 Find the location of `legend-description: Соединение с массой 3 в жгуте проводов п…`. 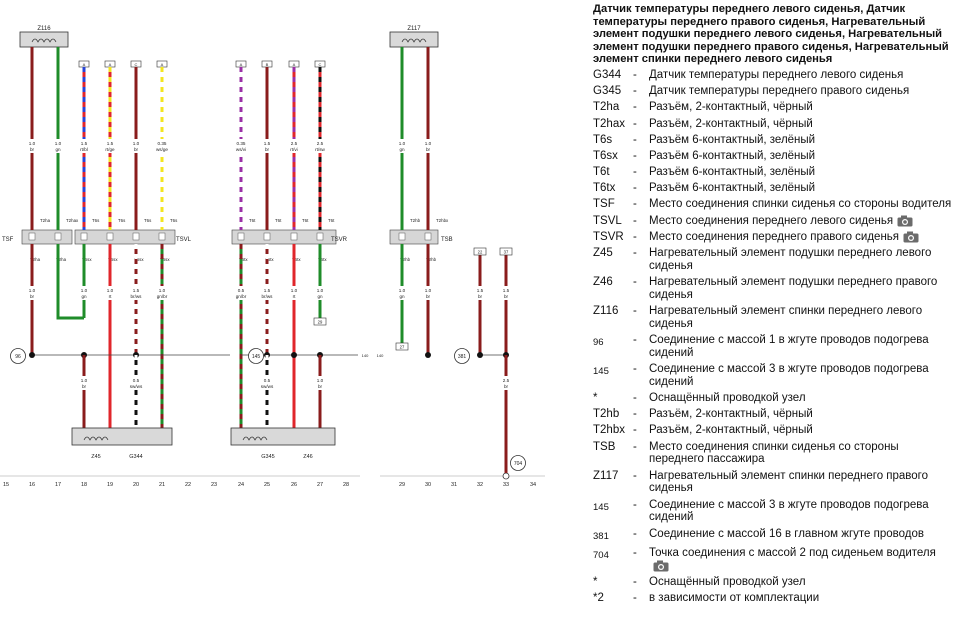

legend-description: Соединение с массой 3 в жгуте проводов п… is located at coordinates (802, 512).